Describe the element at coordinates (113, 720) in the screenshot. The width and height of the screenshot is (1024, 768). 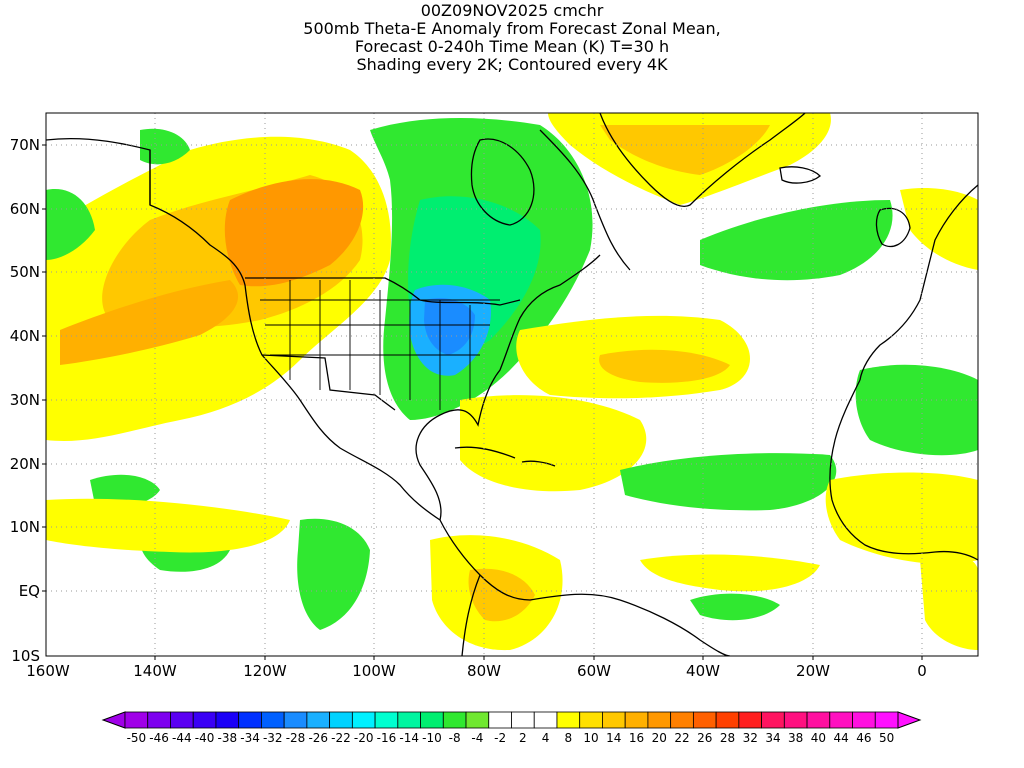
I see `colorbar-arrow-left` at that location.